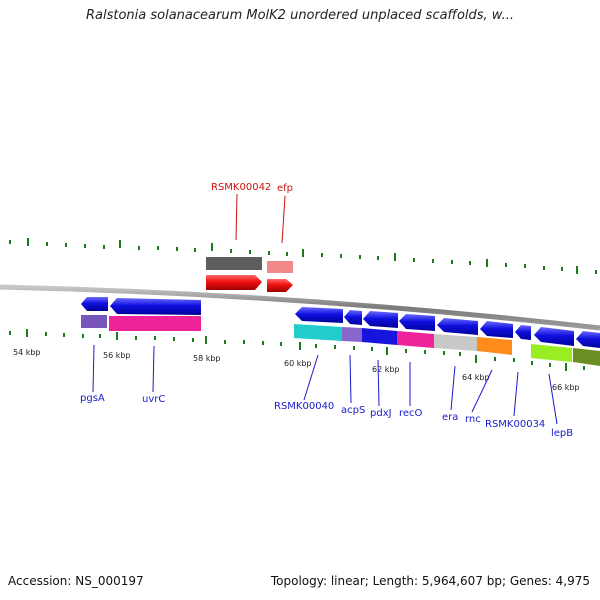  I want to click on gene-label-era: era, so click(450, 417).